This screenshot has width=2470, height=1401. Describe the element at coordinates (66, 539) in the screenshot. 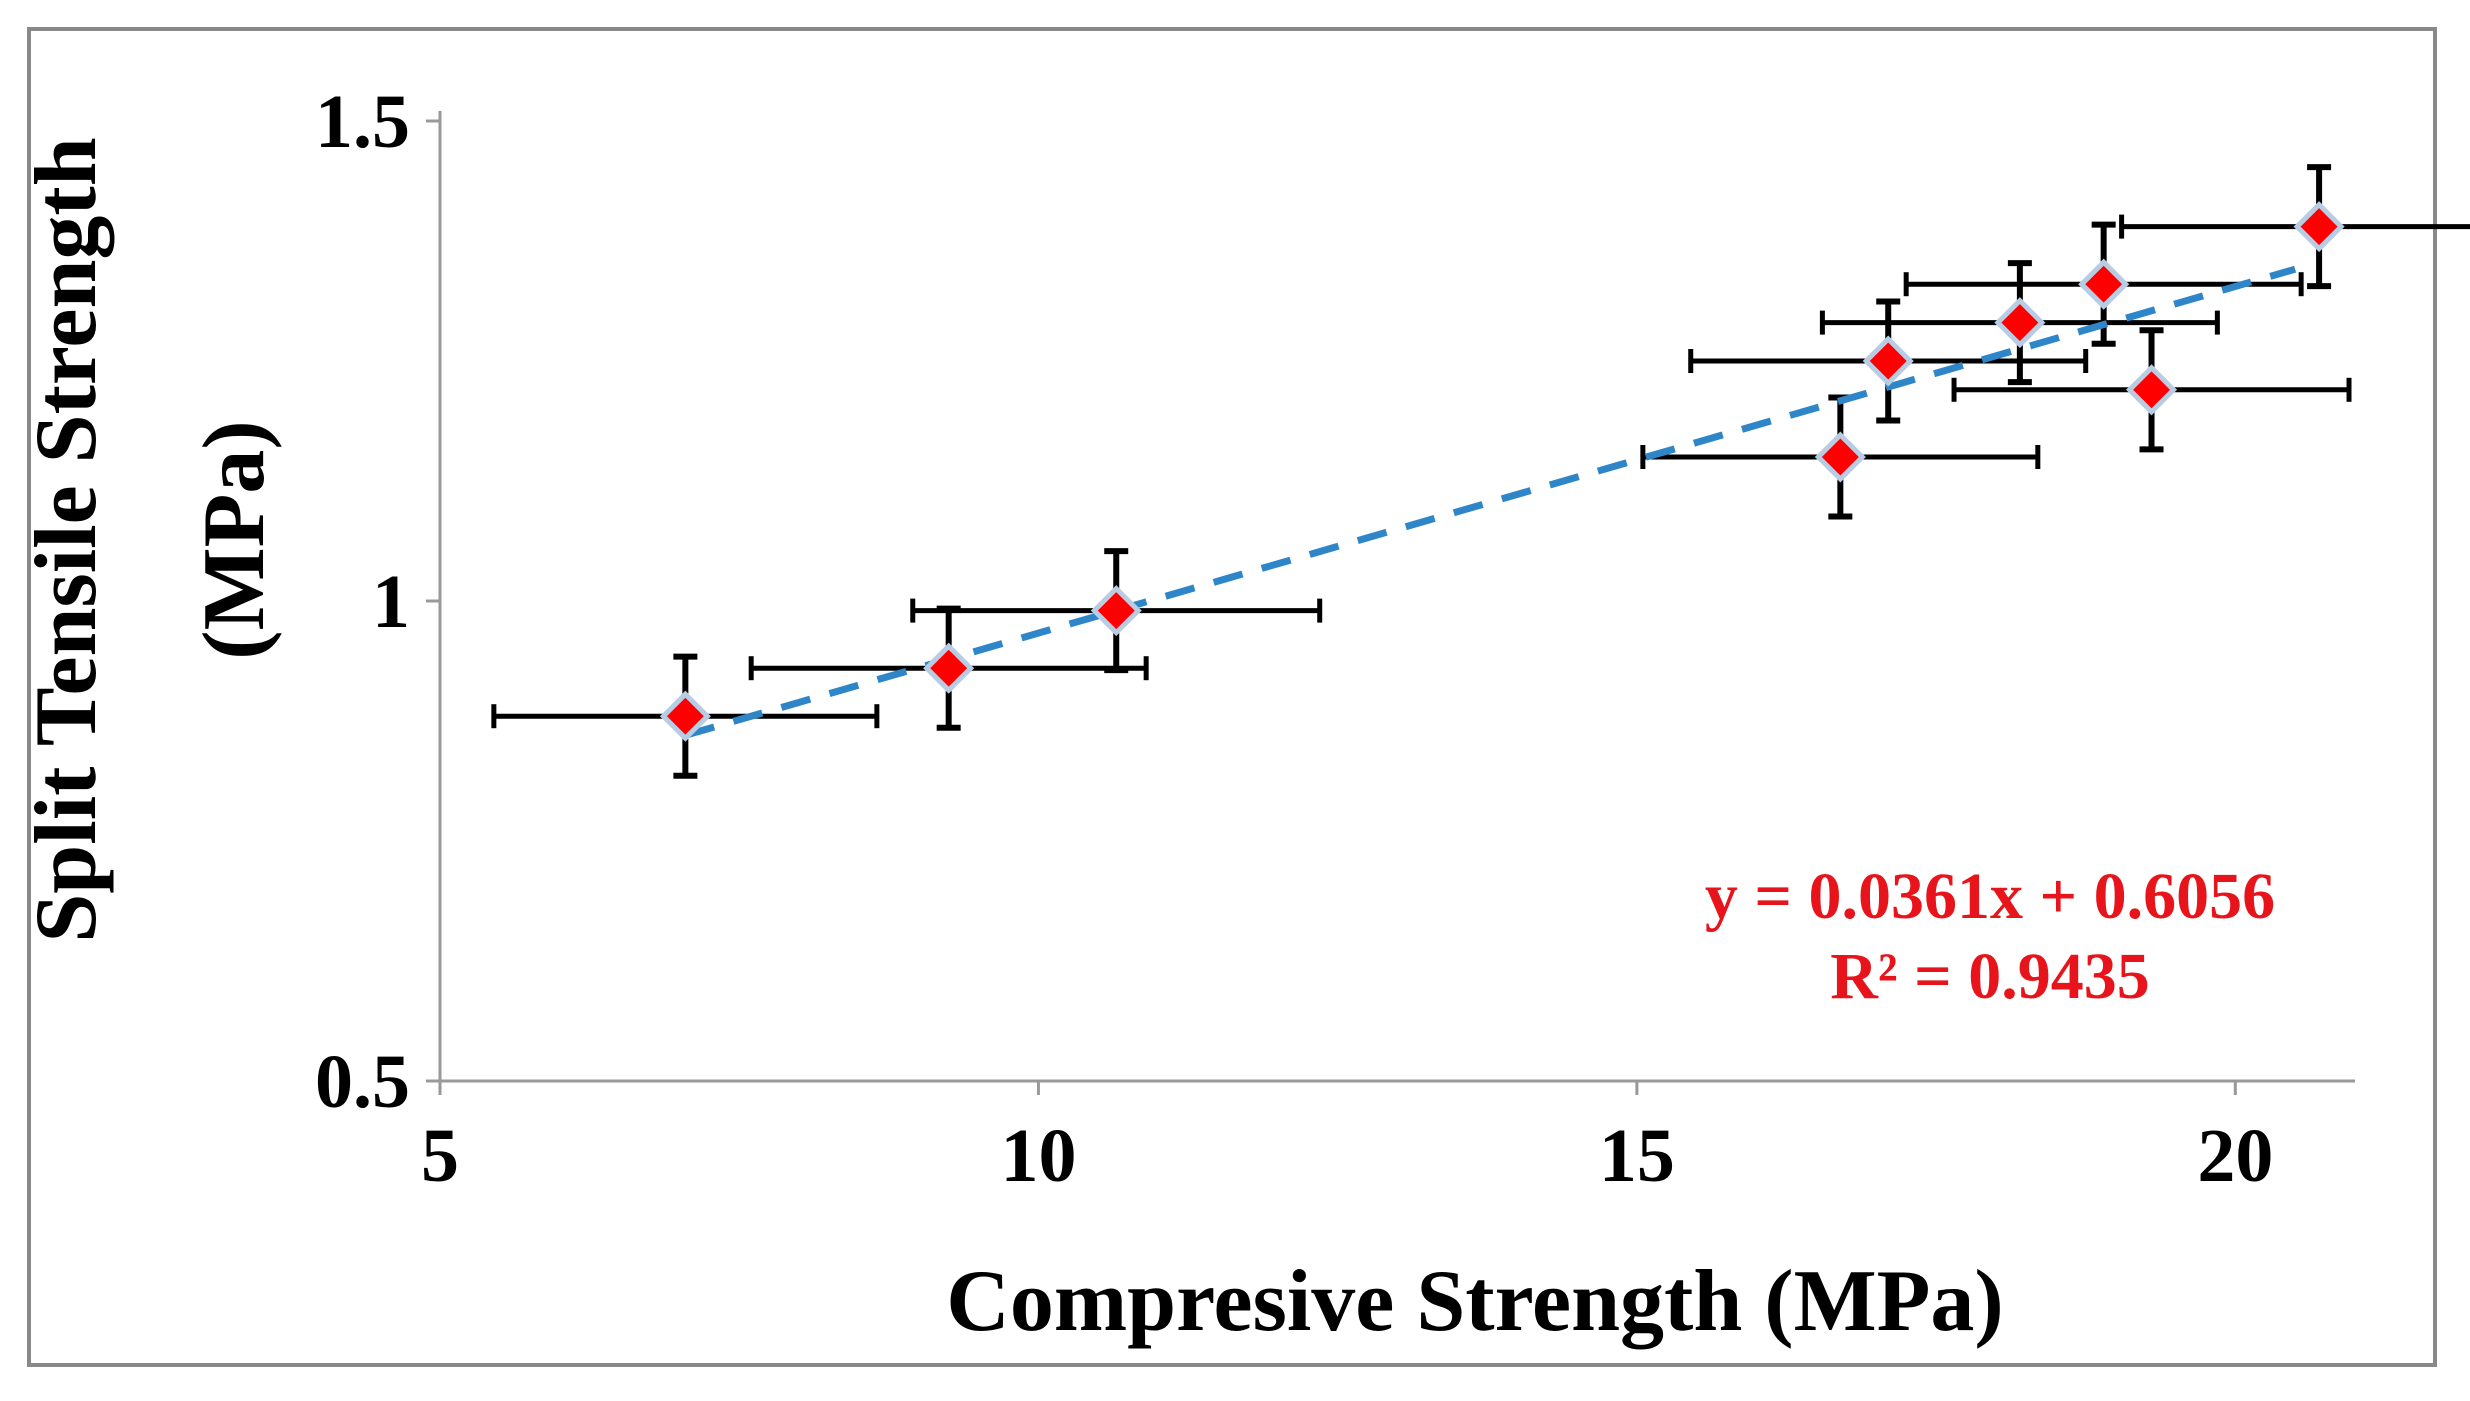

I see `y-axis-title-line1: Split Tensile Strength` at that location.